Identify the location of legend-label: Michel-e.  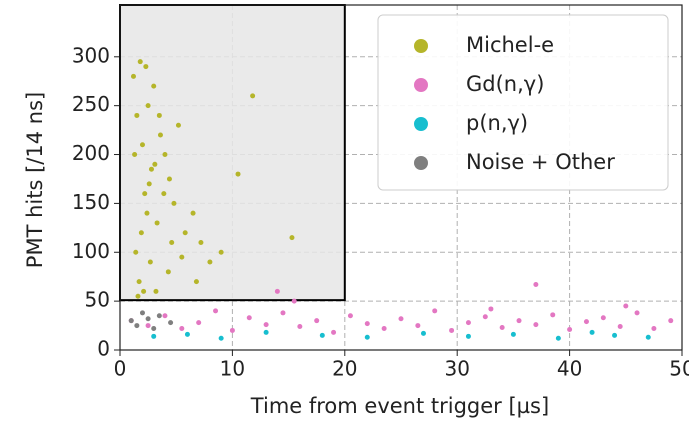
(510, 45).